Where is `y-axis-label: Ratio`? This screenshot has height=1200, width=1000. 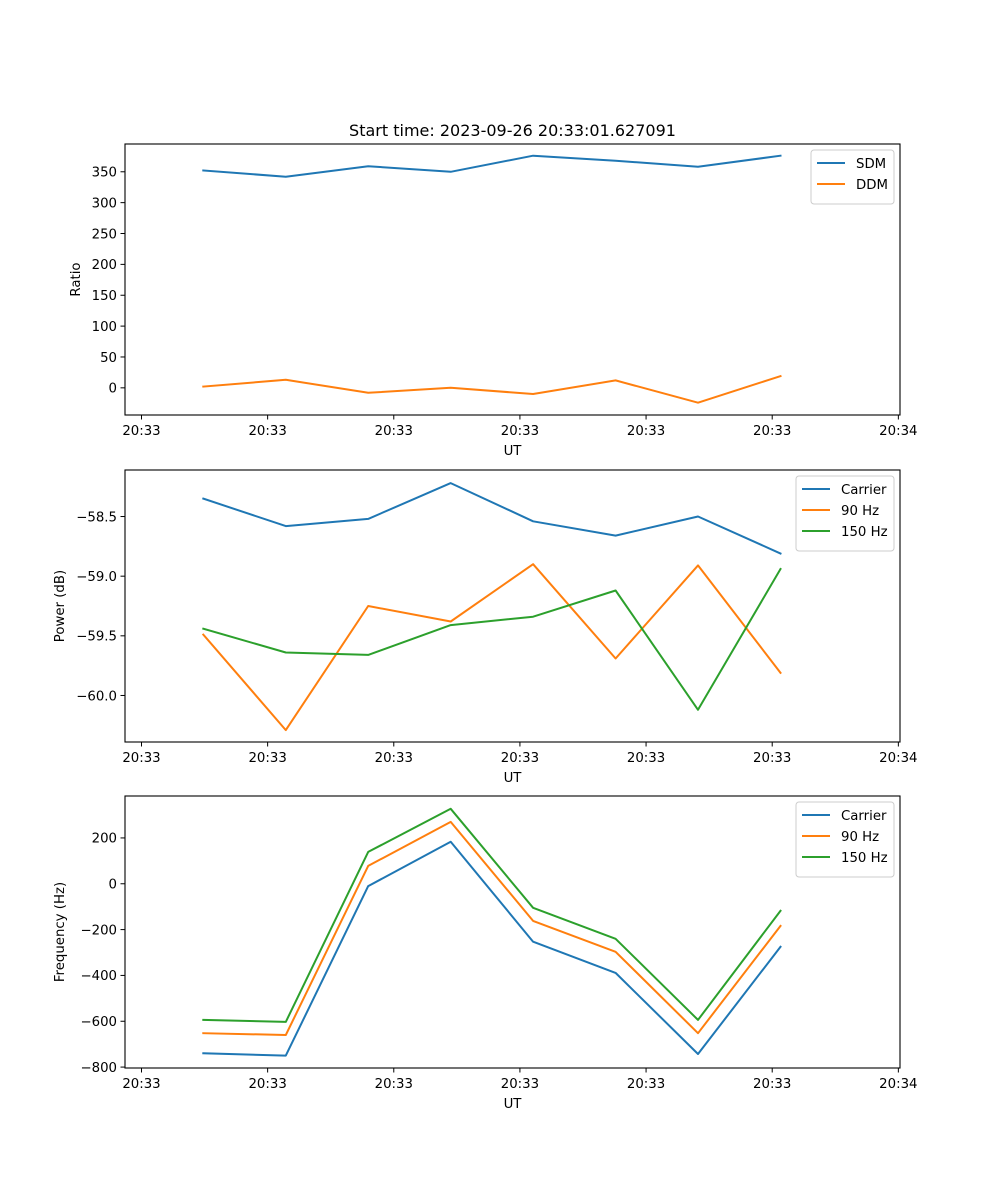
y-axis-label: Ratio is located at coordinates (76, 279).